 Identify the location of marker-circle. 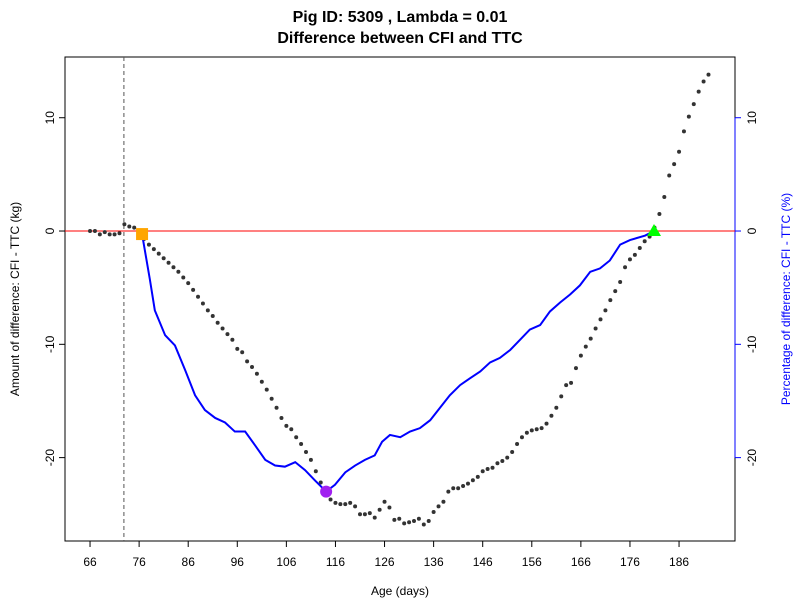
(326, 491).